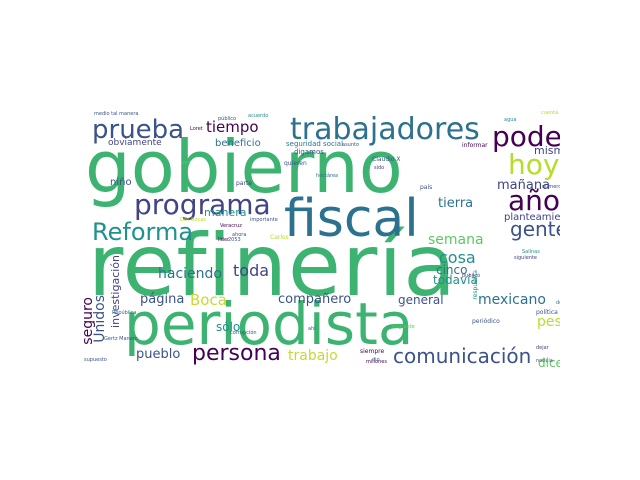  I want to click on word-anos: años, so click(534, 200).